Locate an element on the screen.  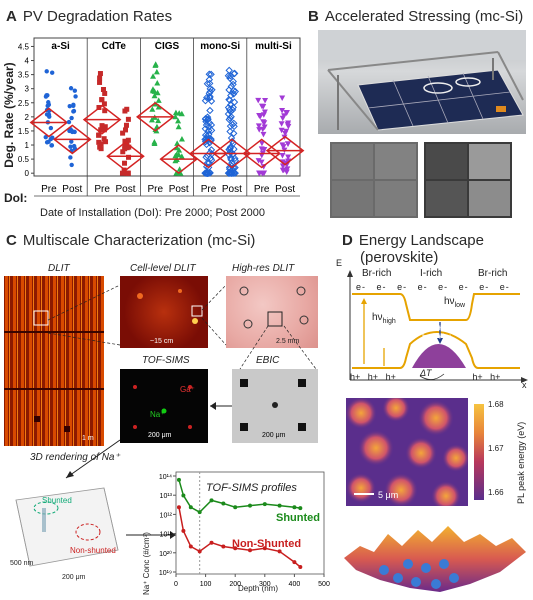
render-scale-depth: 500 nm is located at coordinates (22, 563).